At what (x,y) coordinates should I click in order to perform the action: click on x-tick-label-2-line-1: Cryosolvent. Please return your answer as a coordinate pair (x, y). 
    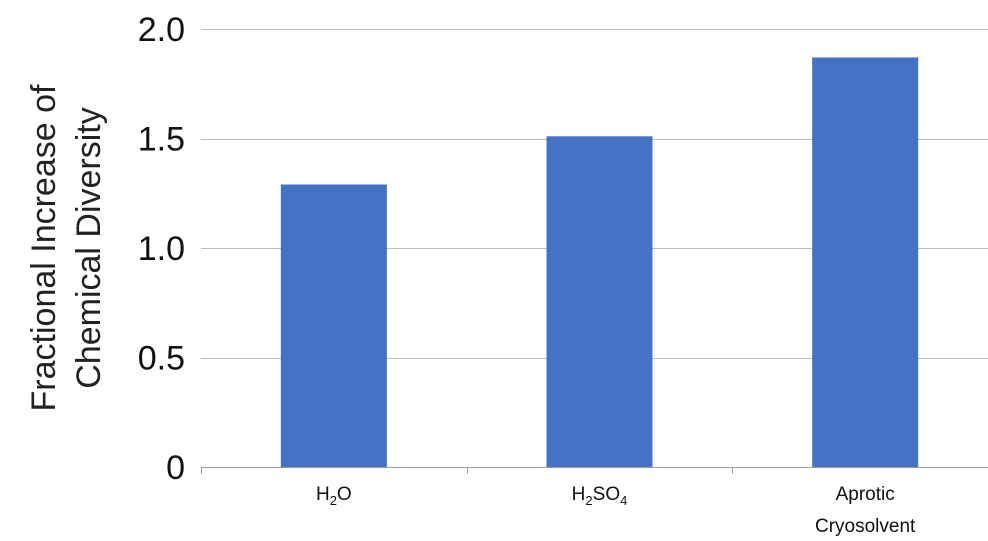
    Looking at the image, I should click on (865, 526).